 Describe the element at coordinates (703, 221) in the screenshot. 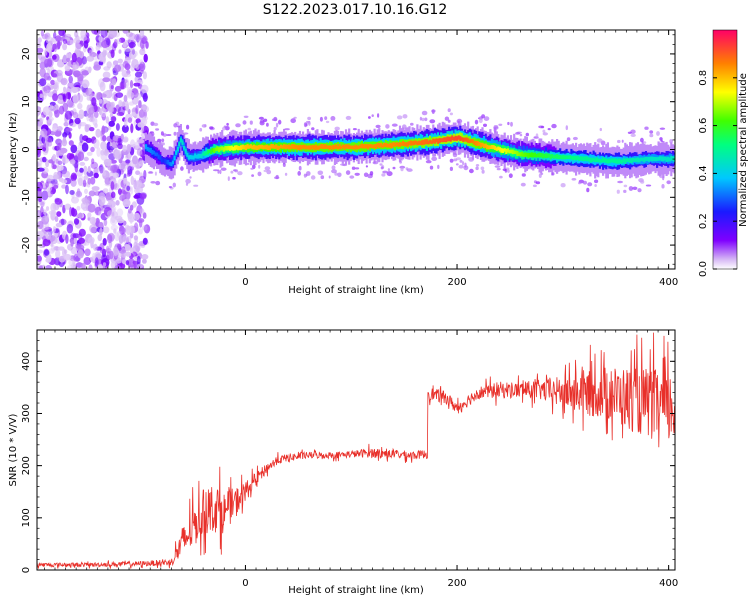

I see `colorbar-tick-label: 0.2` at that location.